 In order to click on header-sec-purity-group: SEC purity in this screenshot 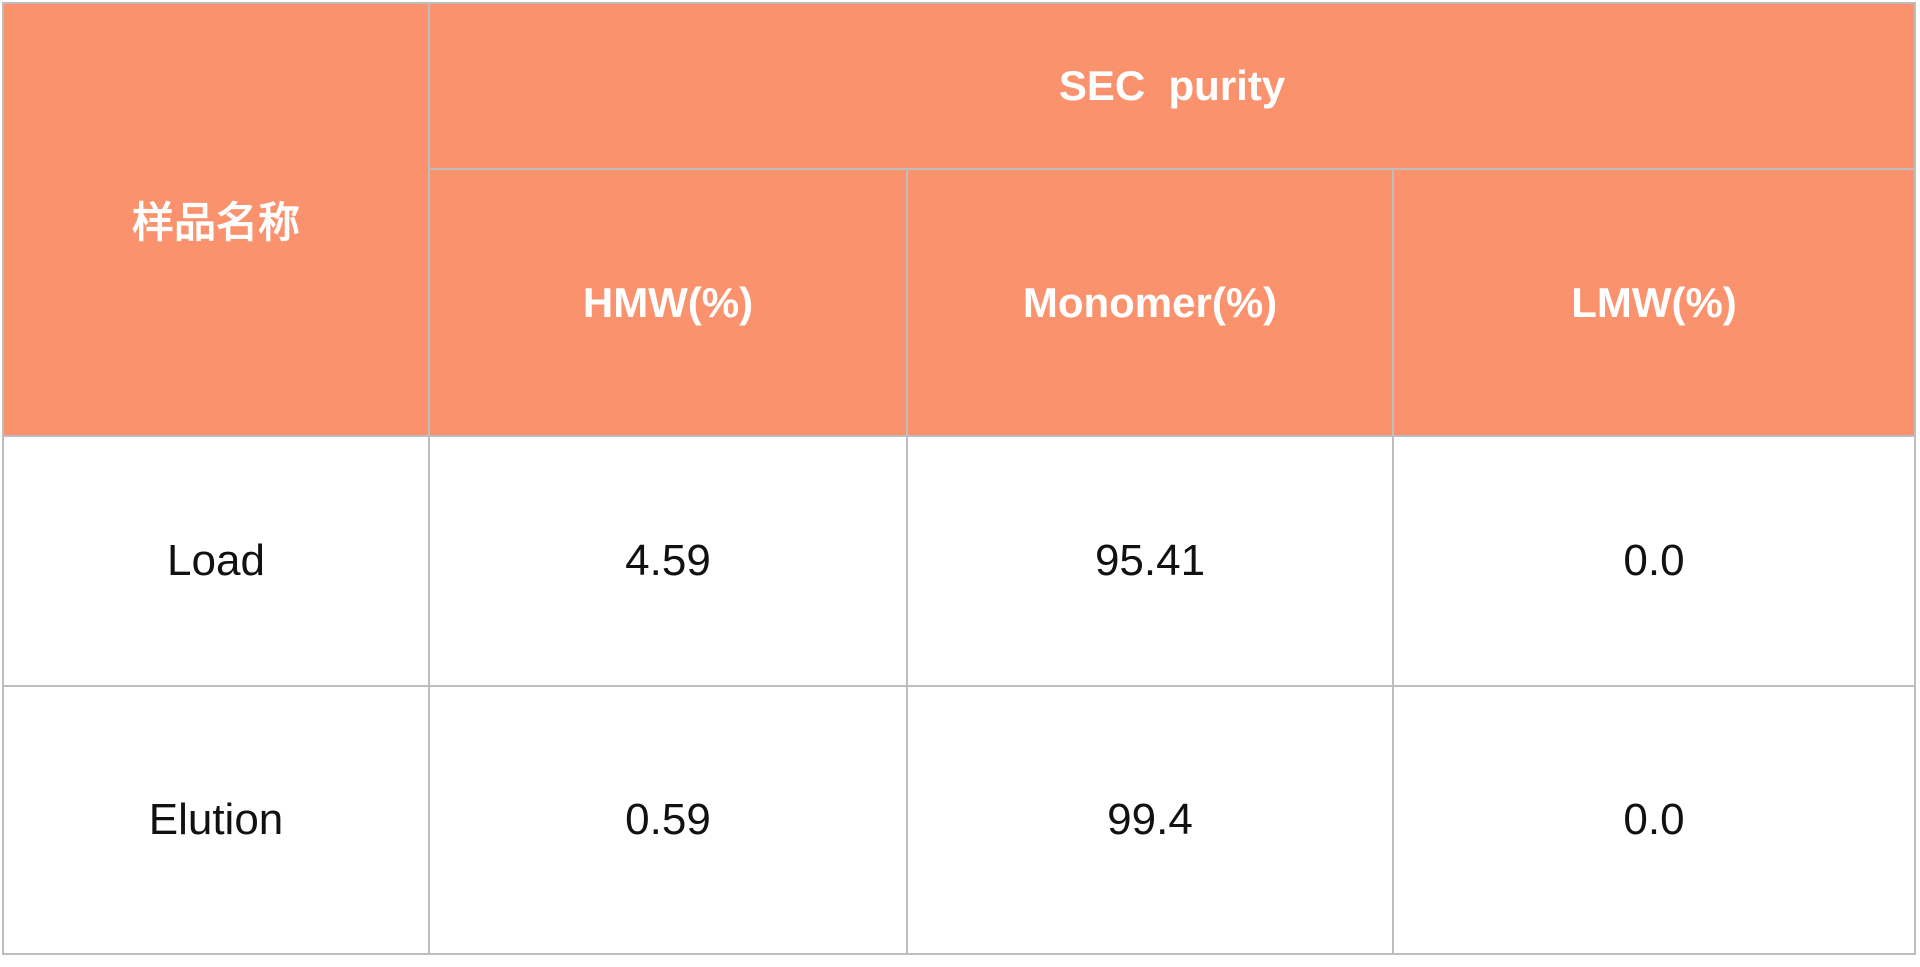, I will do `click(1172, 86)`.